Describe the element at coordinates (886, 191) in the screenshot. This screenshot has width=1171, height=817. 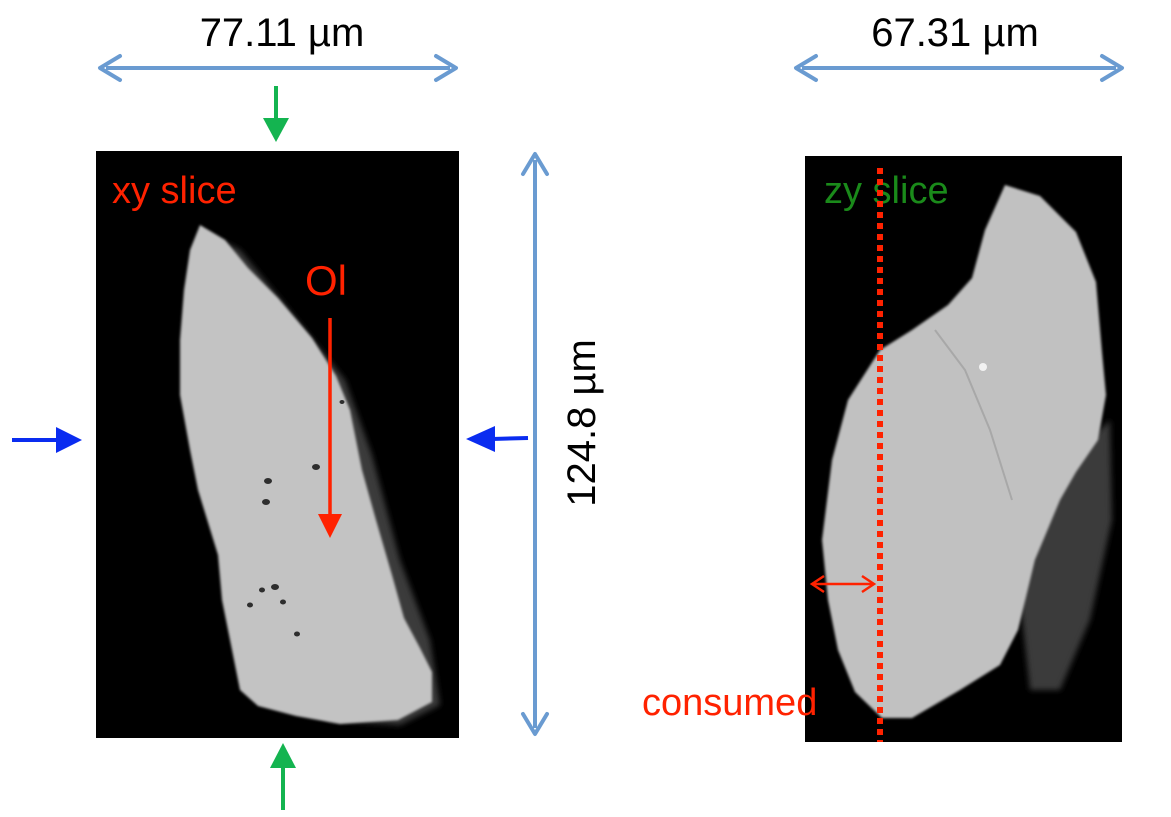
I see `zy-slice-label: zy slice` at that location.